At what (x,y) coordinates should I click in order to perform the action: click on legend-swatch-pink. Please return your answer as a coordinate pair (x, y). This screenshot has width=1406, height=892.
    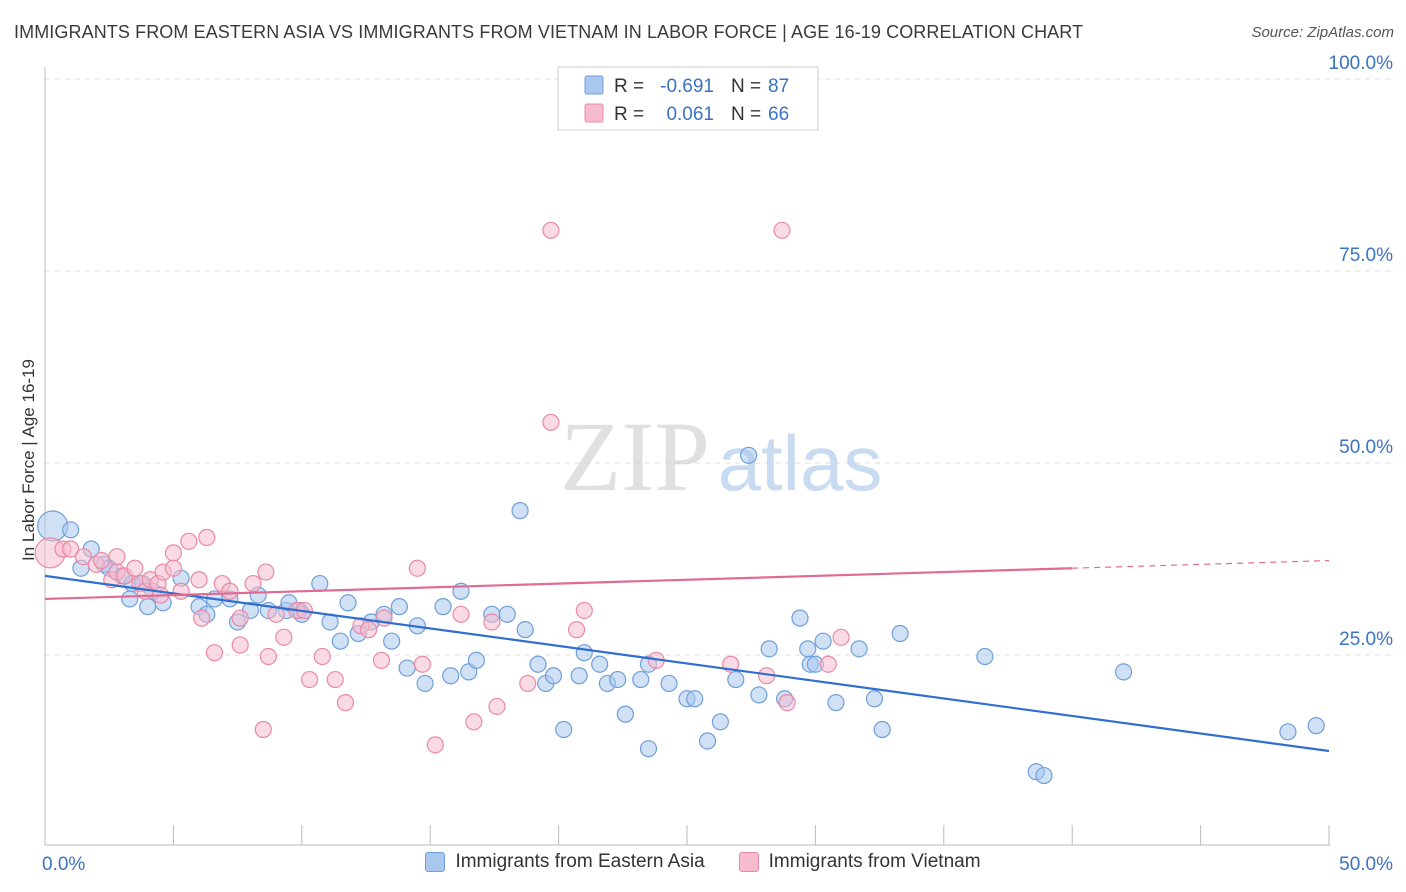
    Looking at the image, I should click on (594, 113).